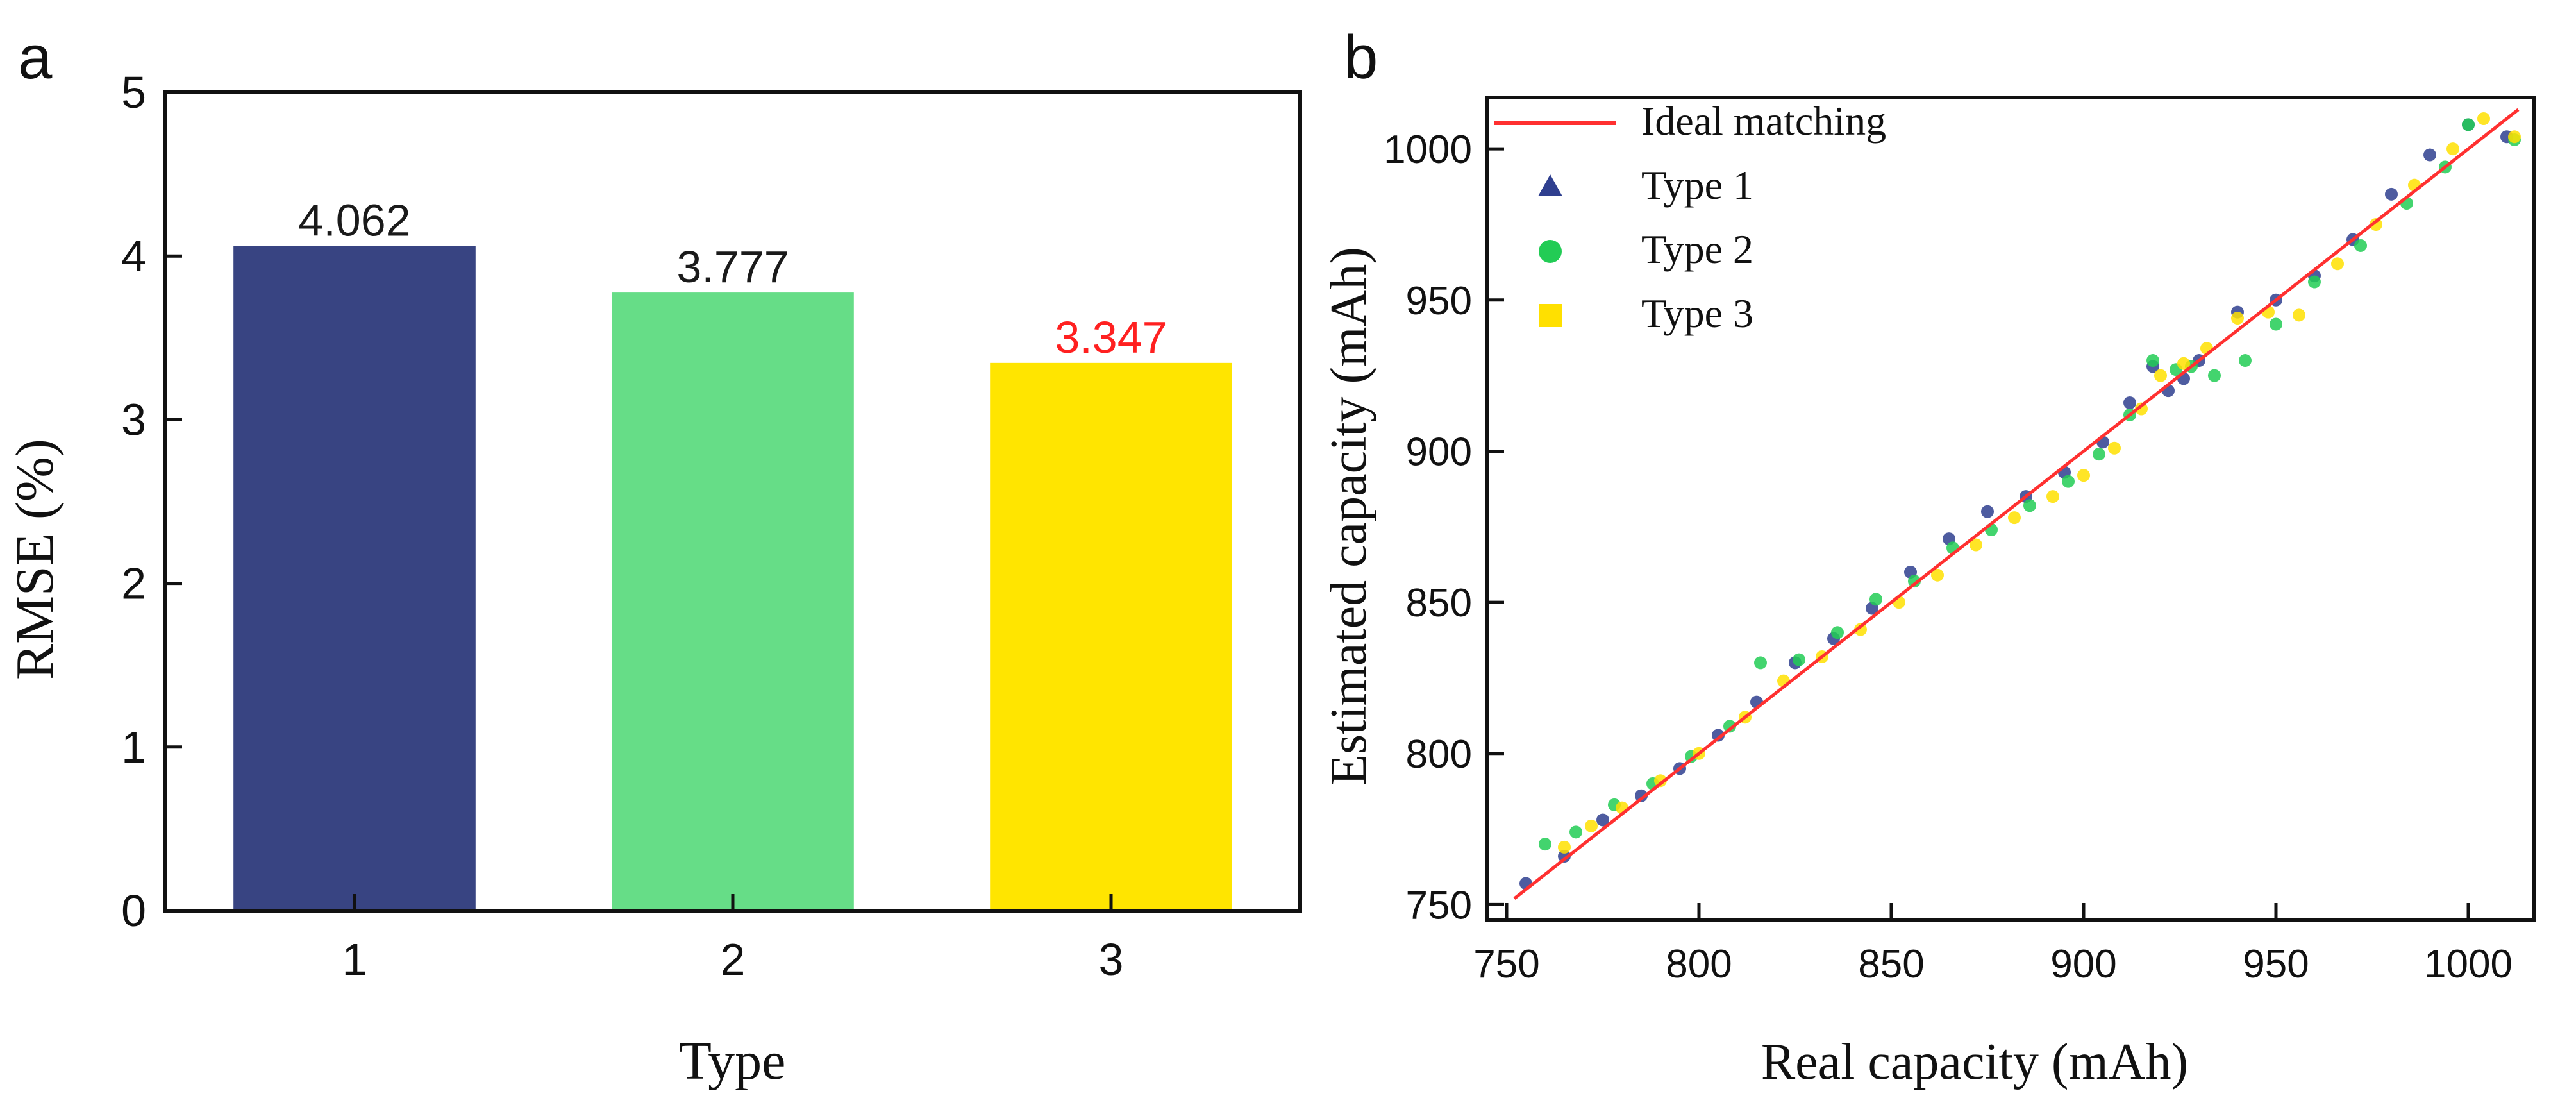 The width and height of the screenshot is (2576, 1098). I want to click on bar-value-labels: 4.062 3.777 3.347, so click(732, 278).